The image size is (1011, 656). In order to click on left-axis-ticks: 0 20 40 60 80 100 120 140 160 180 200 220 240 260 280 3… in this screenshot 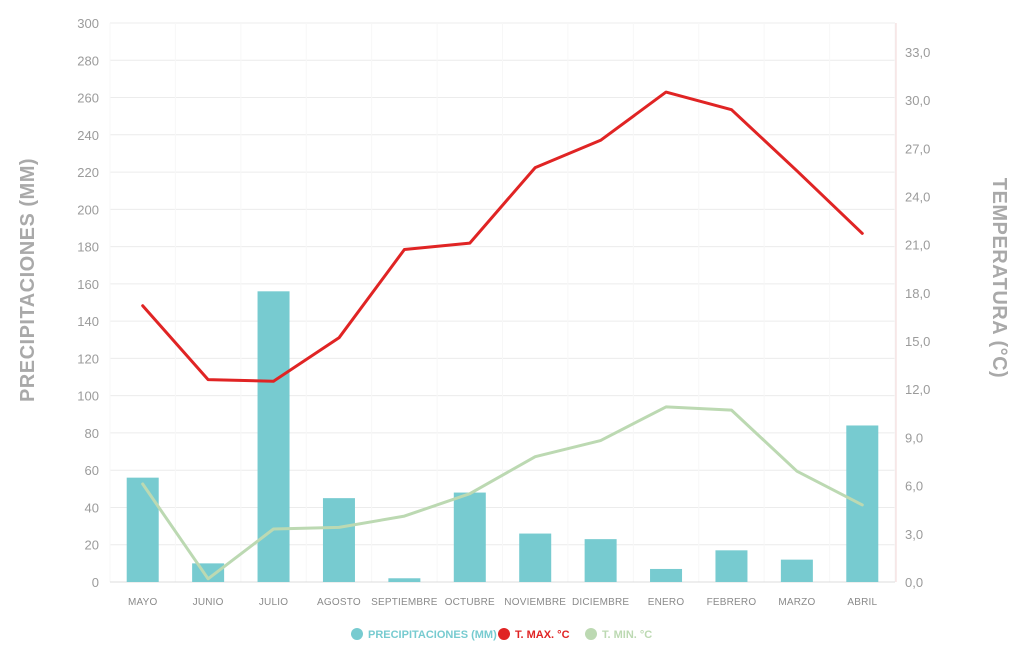, I will do `click(88, 303)`.